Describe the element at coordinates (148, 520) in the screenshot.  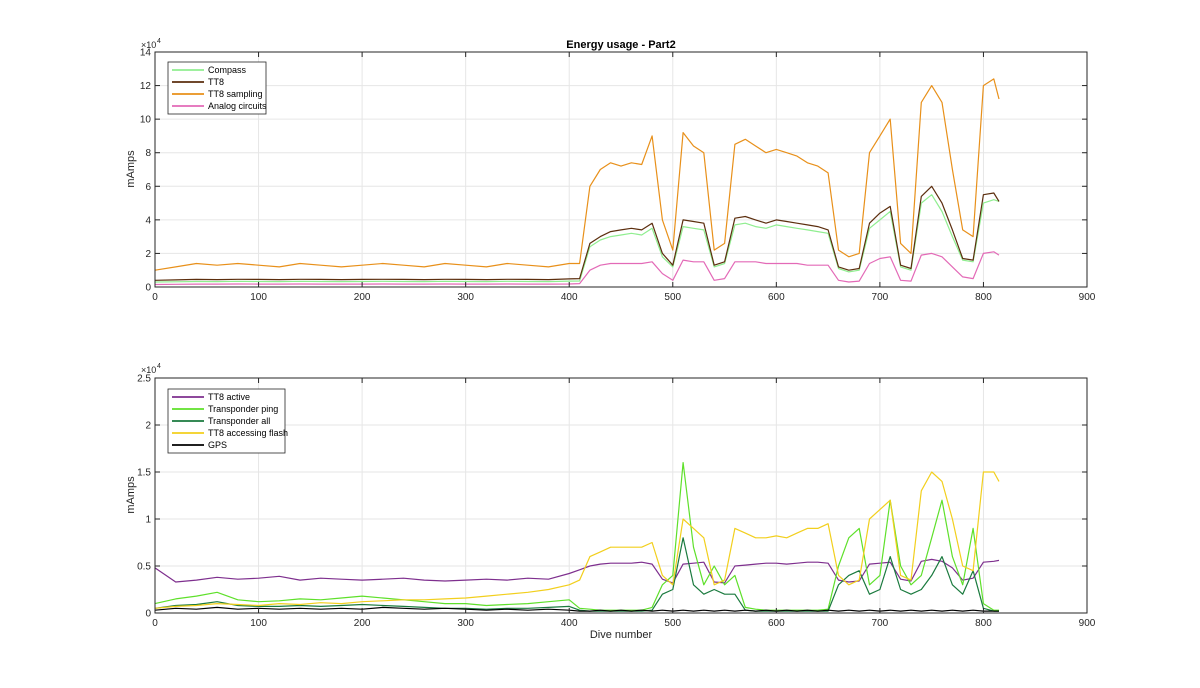
I see `bottom-chart-ytick-label: 1` at that location.